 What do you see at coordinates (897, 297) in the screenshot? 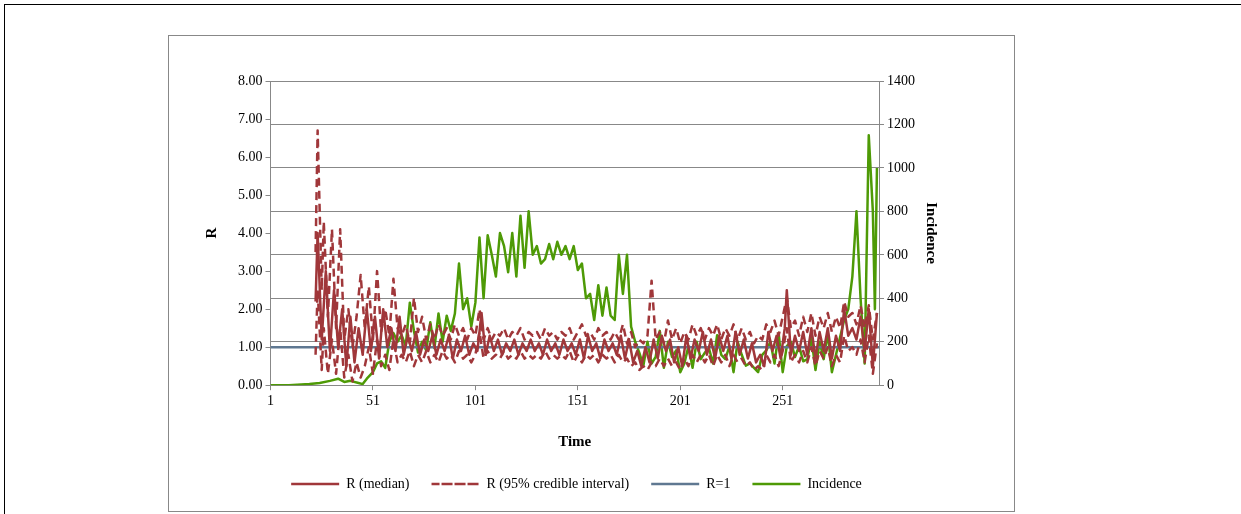
I see `y2-tick-label: 400` at bounding box center [897, 297].